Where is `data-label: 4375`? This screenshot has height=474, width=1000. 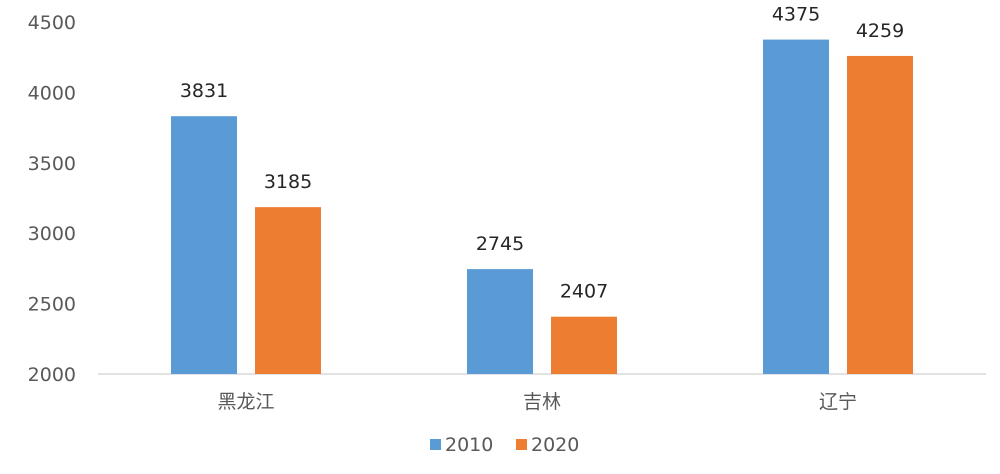
data-label: 4375 is located at coordinates (796, 15).